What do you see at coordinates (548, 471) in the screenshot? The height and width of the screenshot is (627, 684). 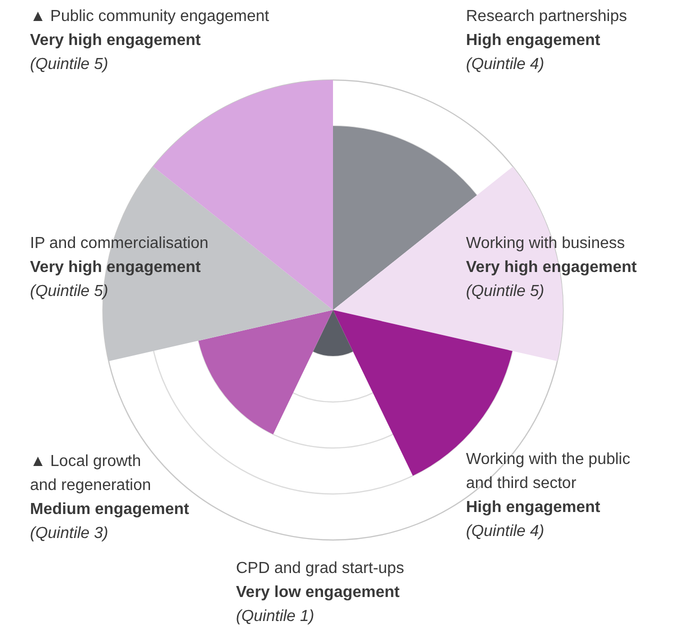 I see `category-label: Working with the public and third sector` at bounding box center [548, 471].